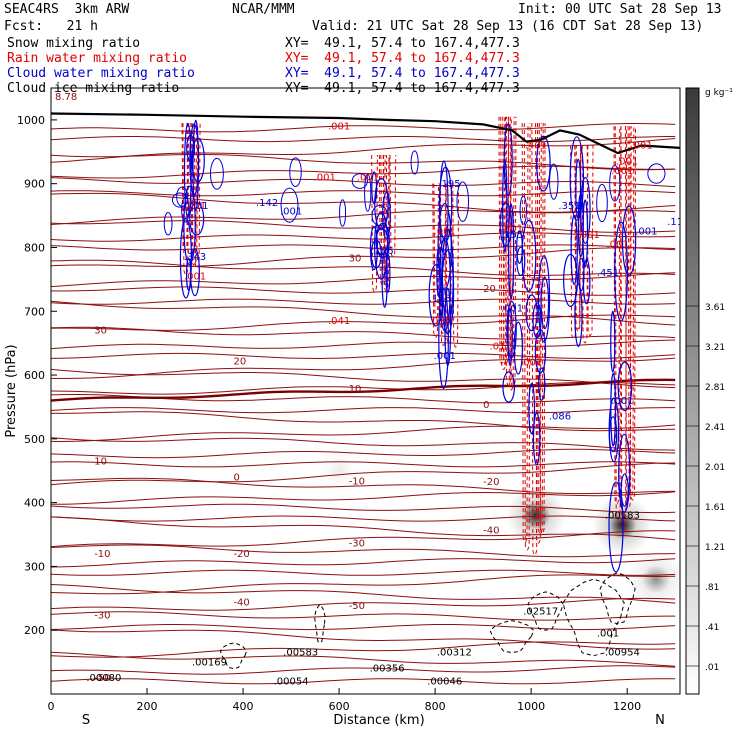  What do you see at coordinates (715, 388) in the screenshot?
I see `colorbar-label: 2.81` at bounding box center [715, 388].